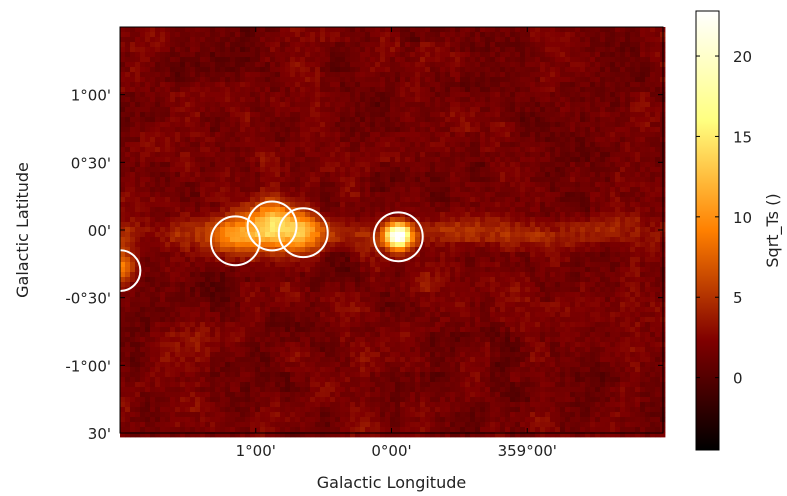  I want to click on colorbar-label: Sqrt_Ts (), so click(773, 230).